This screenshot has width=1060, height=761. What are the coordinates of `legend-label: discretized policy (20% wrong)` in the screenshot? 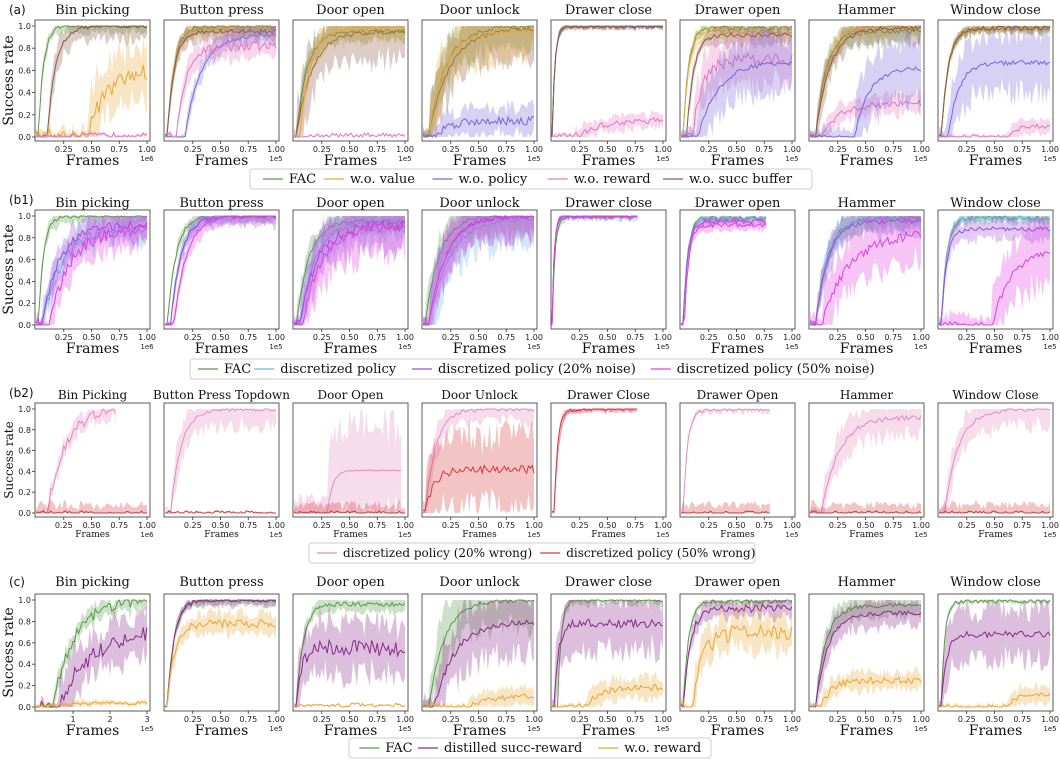 It's located at (437, 553).